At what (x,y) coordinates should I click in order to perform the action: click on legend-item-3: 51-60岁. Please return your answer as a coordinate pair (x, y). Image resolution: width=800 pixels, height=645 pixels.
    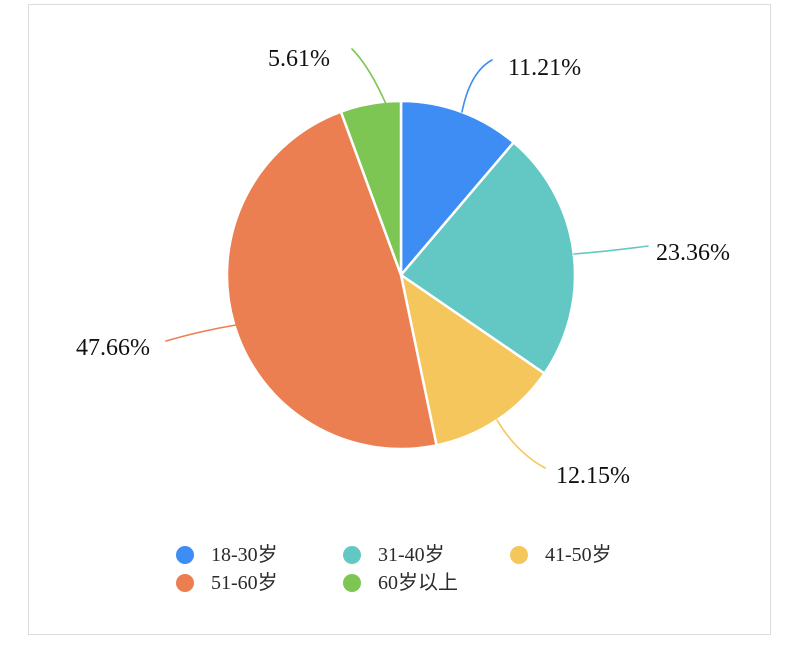
    Looking at the image, I should click on (259, 583).